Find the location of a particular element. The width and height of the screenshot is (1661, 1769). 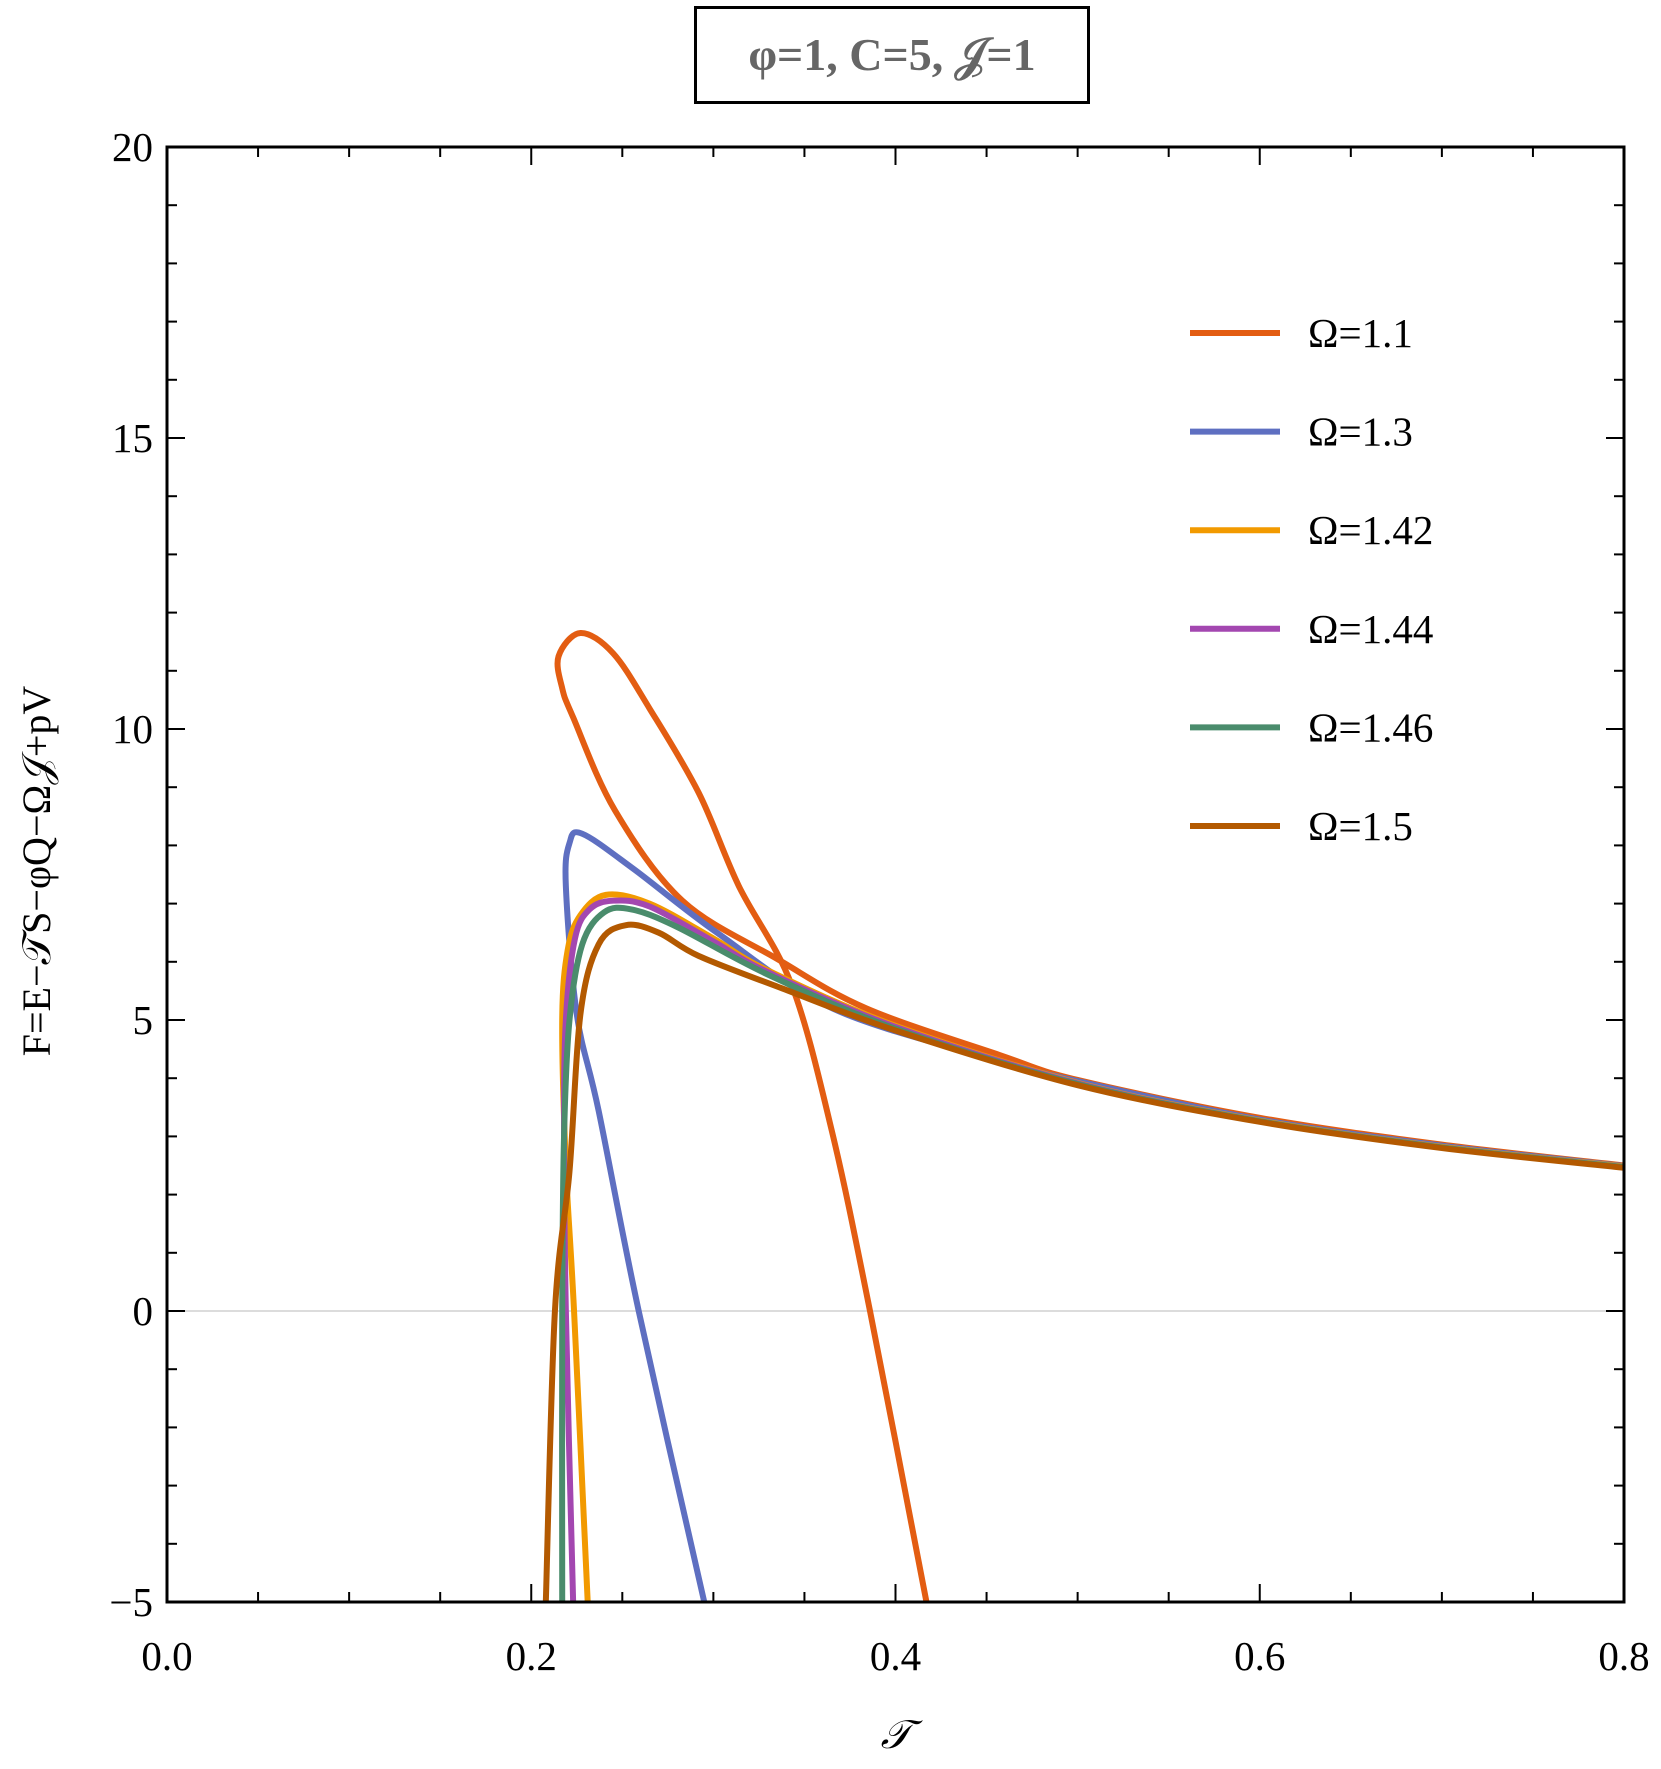

x-tick-label: 0.4 is located at coordinates (895, 1656).